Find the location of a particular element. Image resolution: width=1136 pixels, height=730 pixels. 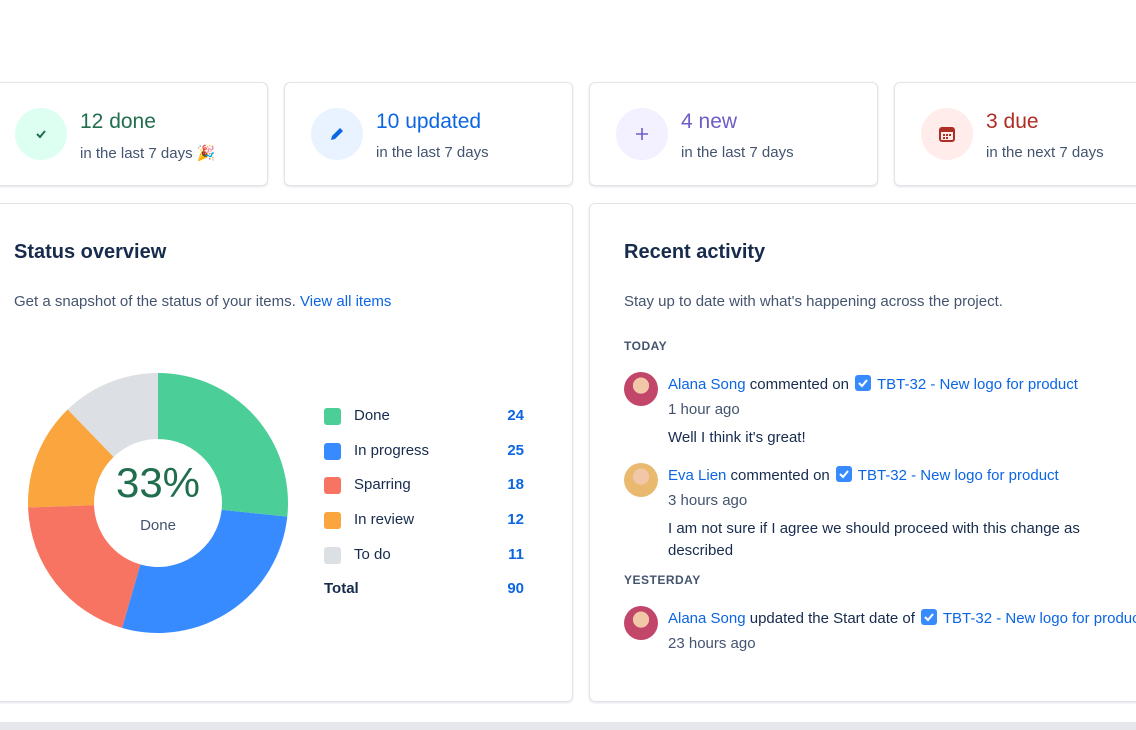

total-row: Total 90 is located at coordinates (434, 590).